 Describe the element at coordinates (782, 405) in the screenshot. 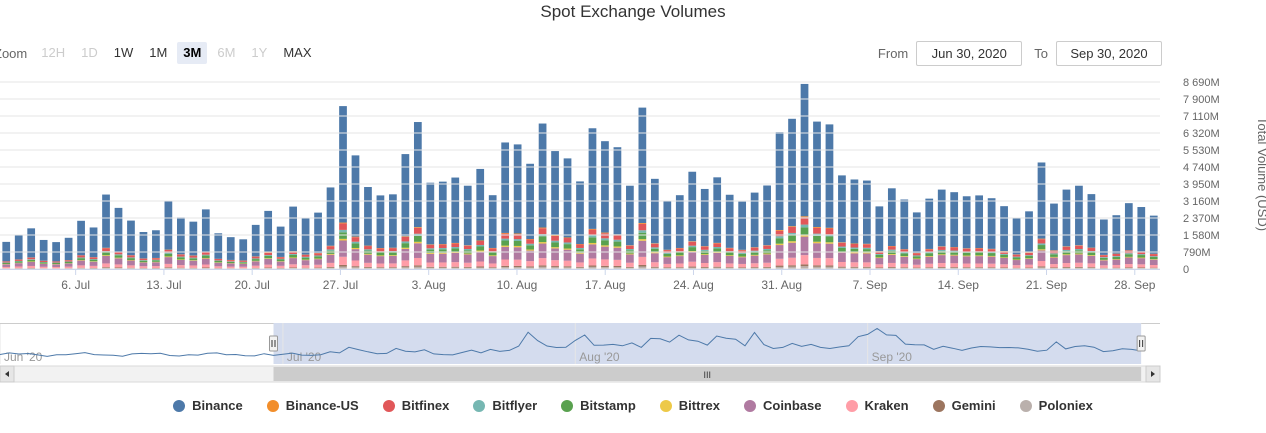

I see `legend-item-coinbase: Coinbase` at that location.